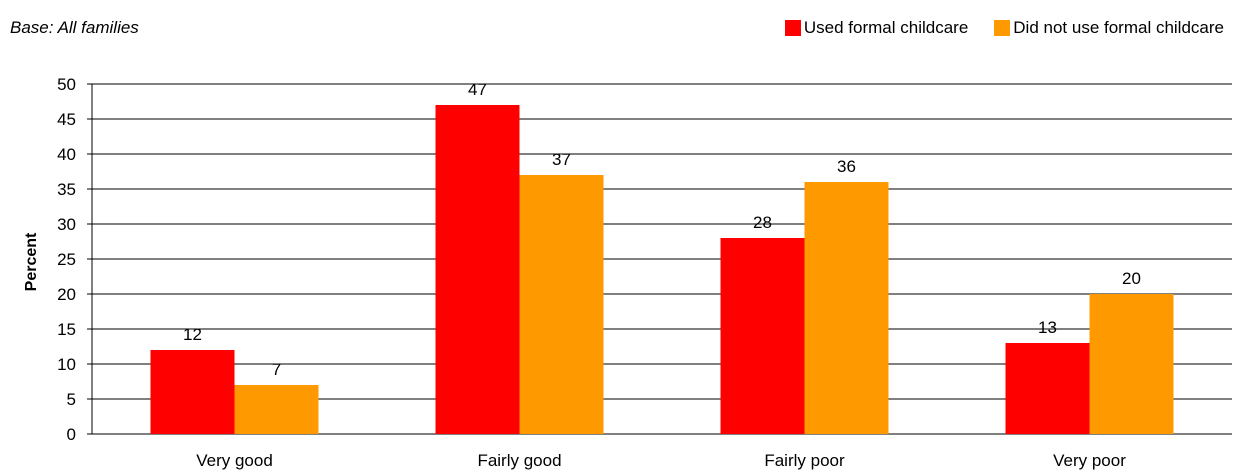  What do you see at coordinates (561, 159) in the screenshot?
I see `data-label-not-used-1: 37` at bounding box center [561, 159].